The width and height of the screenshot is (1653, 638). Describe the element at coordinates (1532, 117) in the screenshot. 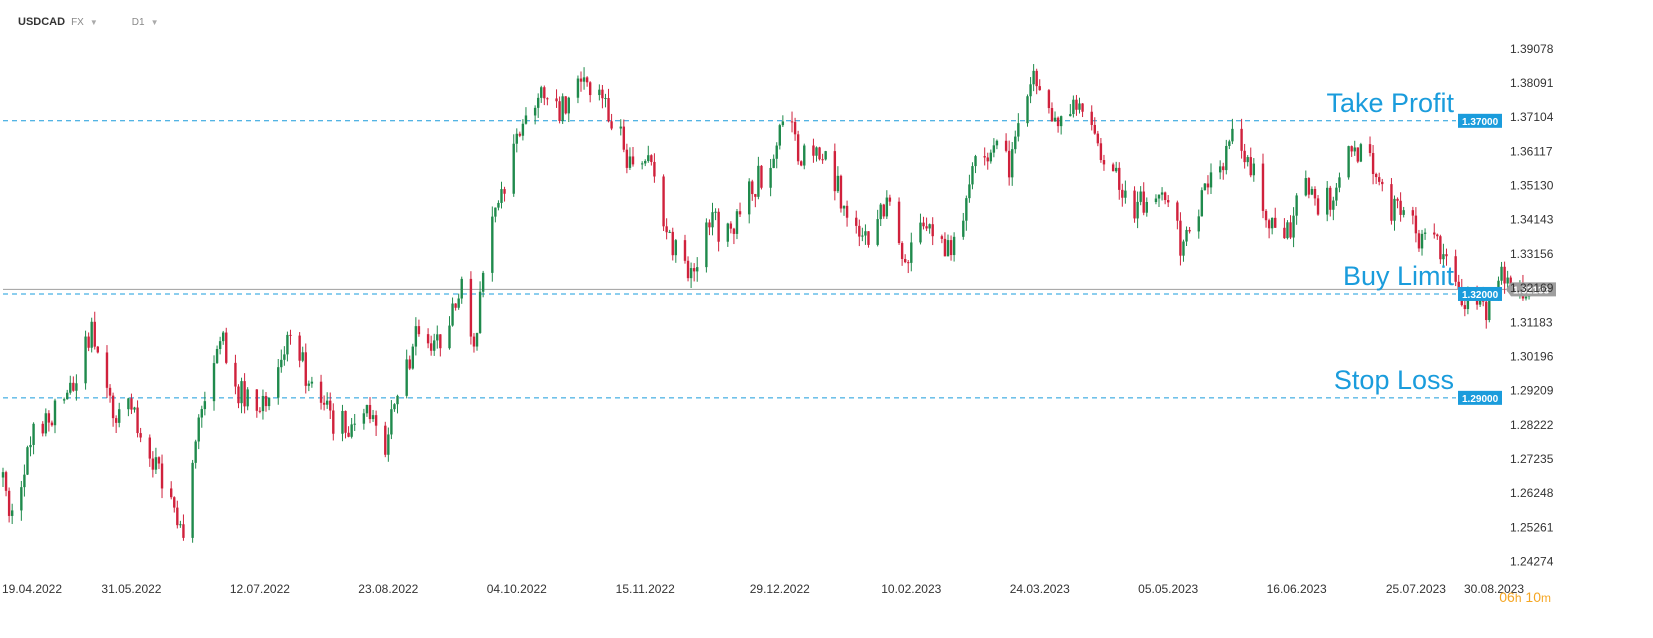

I see `y-tick-label: 1.37104` at that location.